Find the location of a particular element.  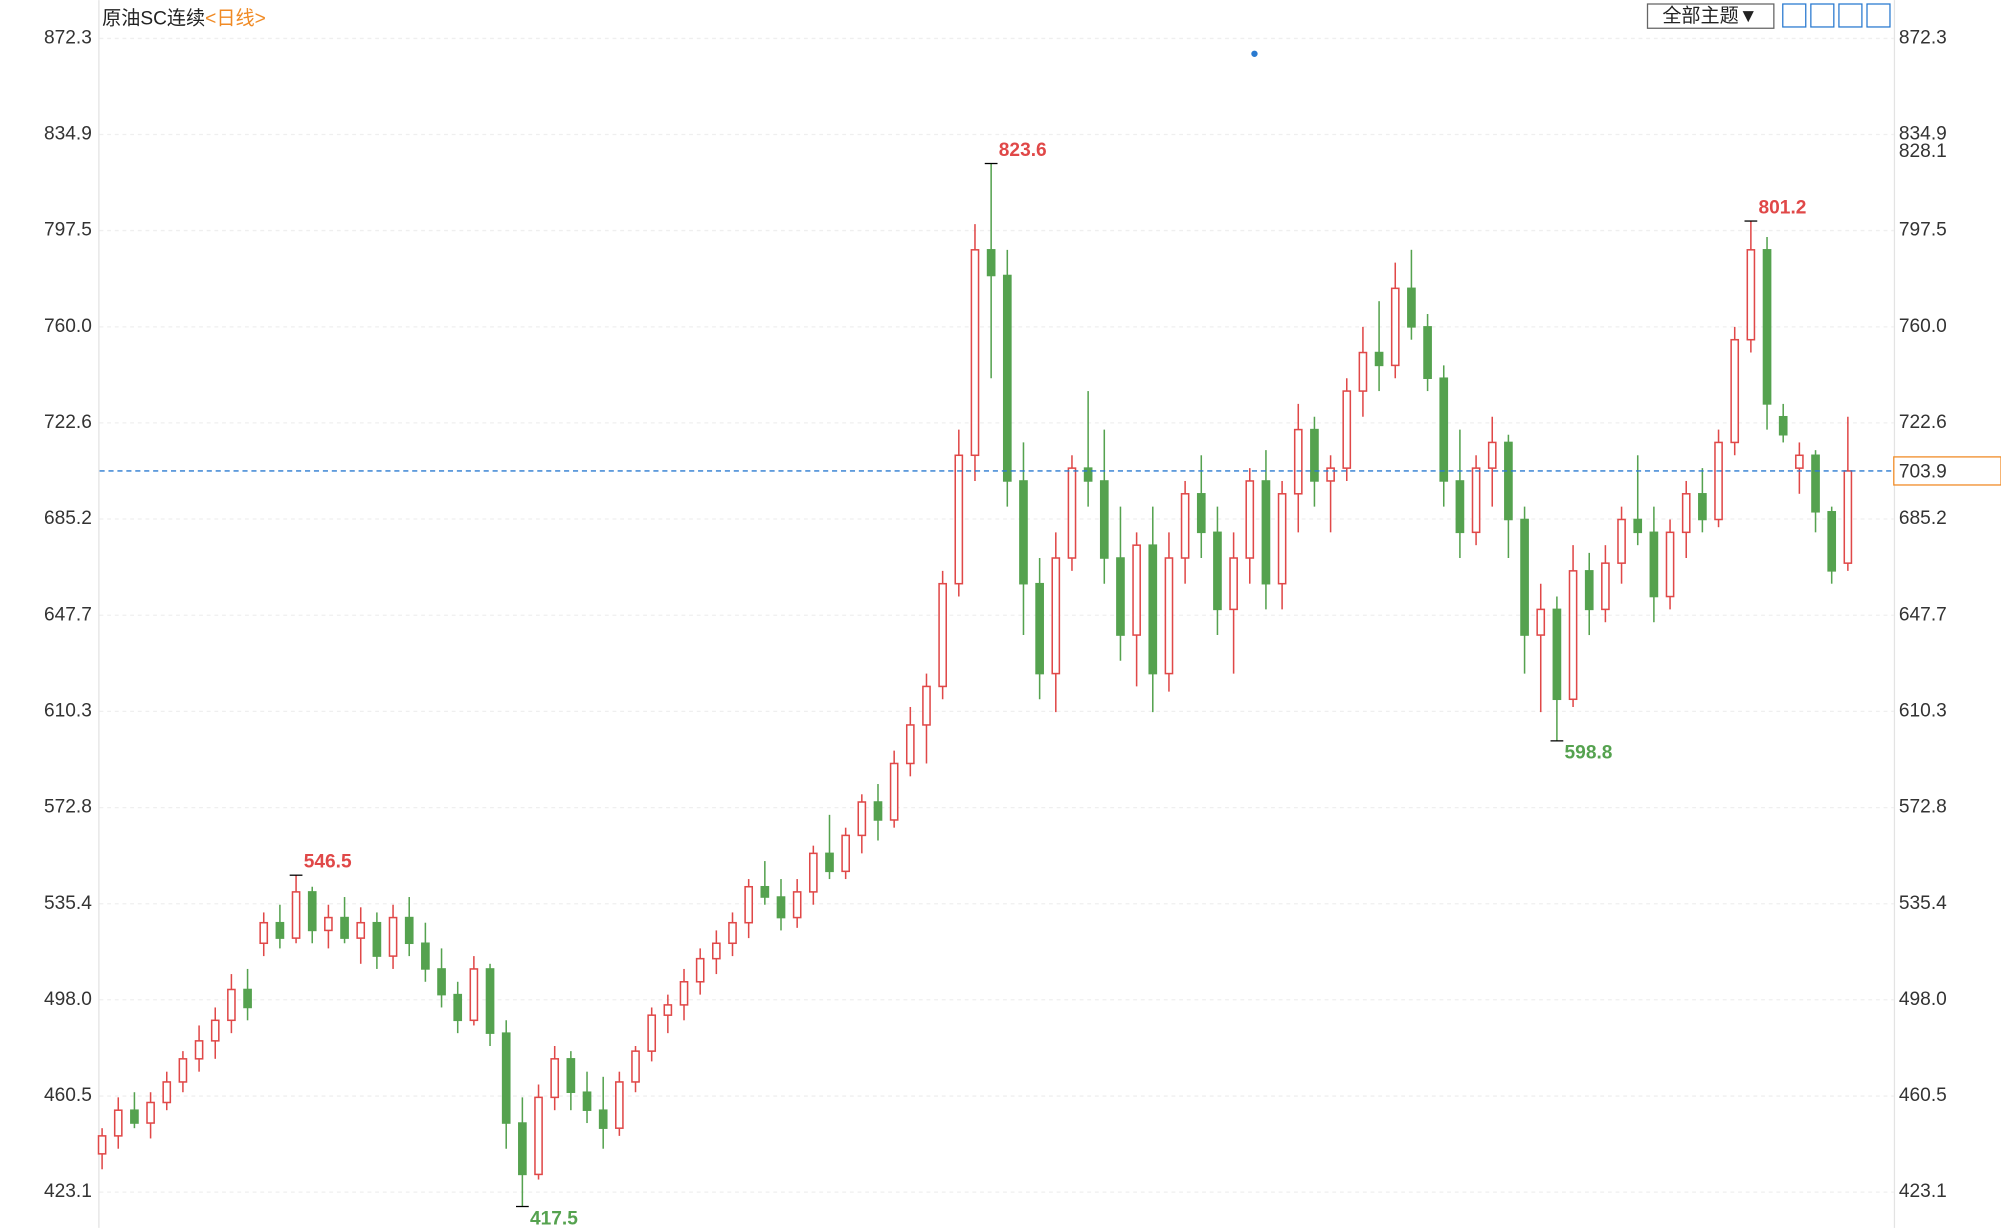

y2-tick-label: 498.0 is located at coordinates (1923, 999).